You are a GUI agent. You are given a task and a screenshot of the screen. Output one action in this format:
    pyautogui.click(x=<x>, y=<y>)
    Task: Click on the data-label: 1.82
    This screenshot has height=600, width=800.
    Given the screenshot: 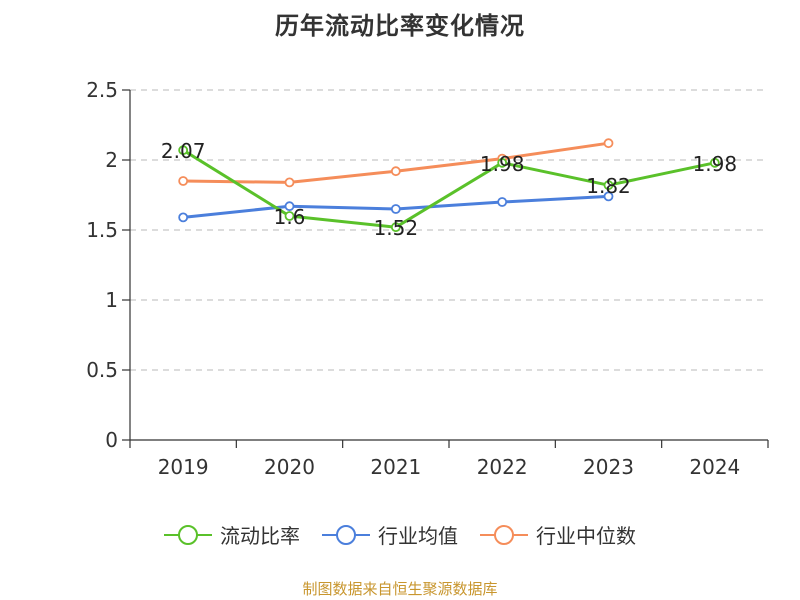 What is the action you would take?
    pyautogui.click(x=608, y=186)
    